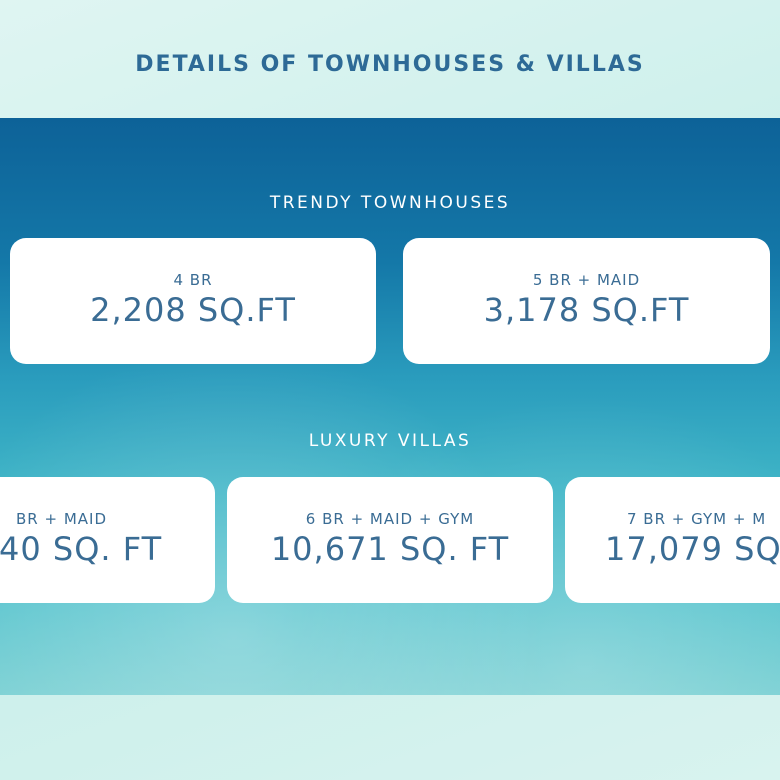 The width and height of the screenshot is (780, 780). I want to click on townhouse-card-5br: 5 BR + MAID 3,178 SQ.FT, so click(586, 301).